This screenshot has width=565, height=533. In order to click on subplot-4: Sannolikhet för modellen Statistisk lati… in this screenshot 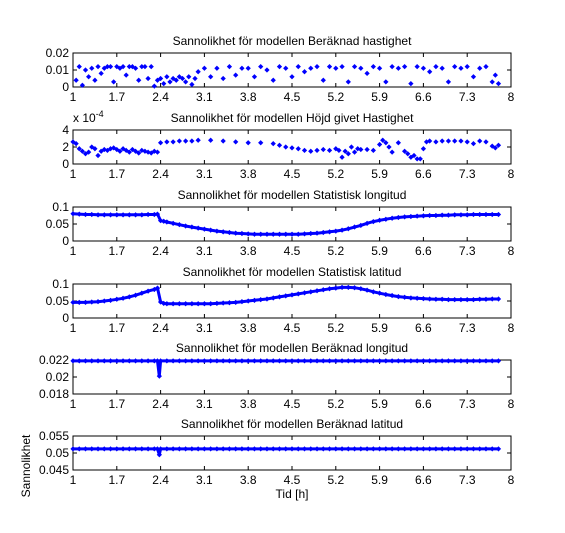, I will do `click(280, 300)`.